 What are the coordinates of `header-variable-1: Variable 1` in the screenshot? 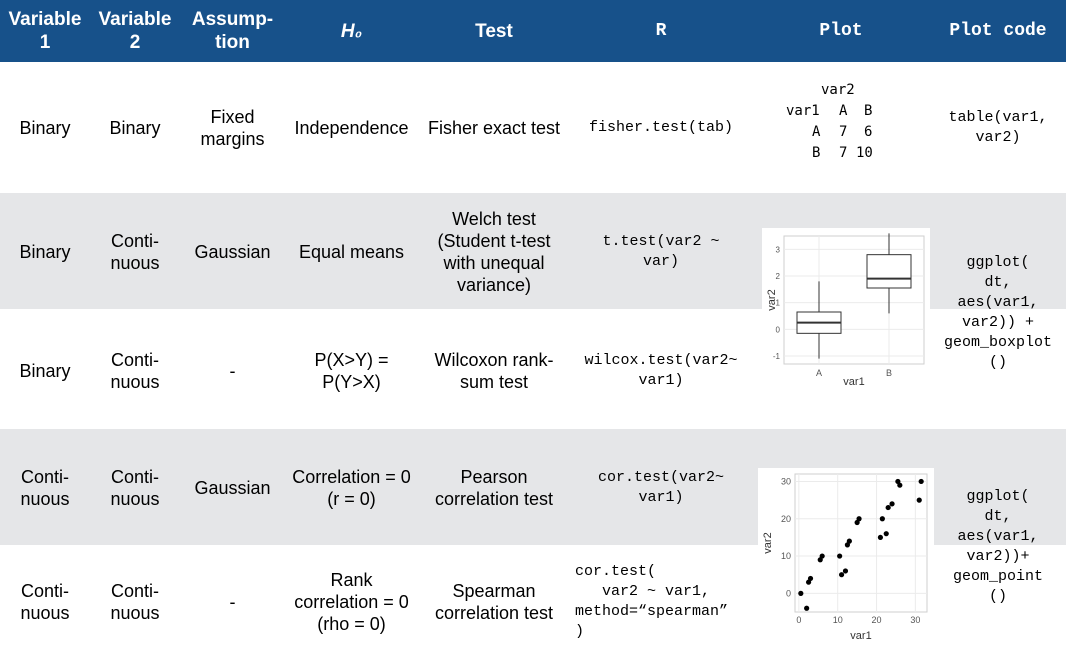 It's located at (45, 31).